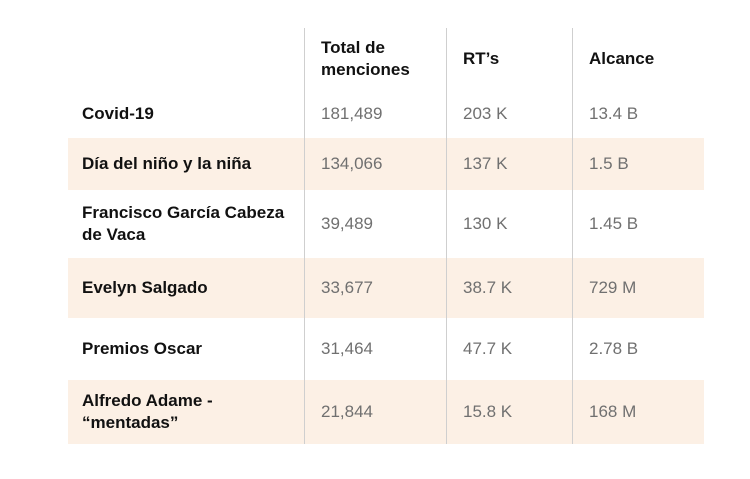 This screenshot has height=479, width=750. Describe the element at coordinates (186, 164) in the screenshot. I see `row-name: Día del niño y la niña` at that location.